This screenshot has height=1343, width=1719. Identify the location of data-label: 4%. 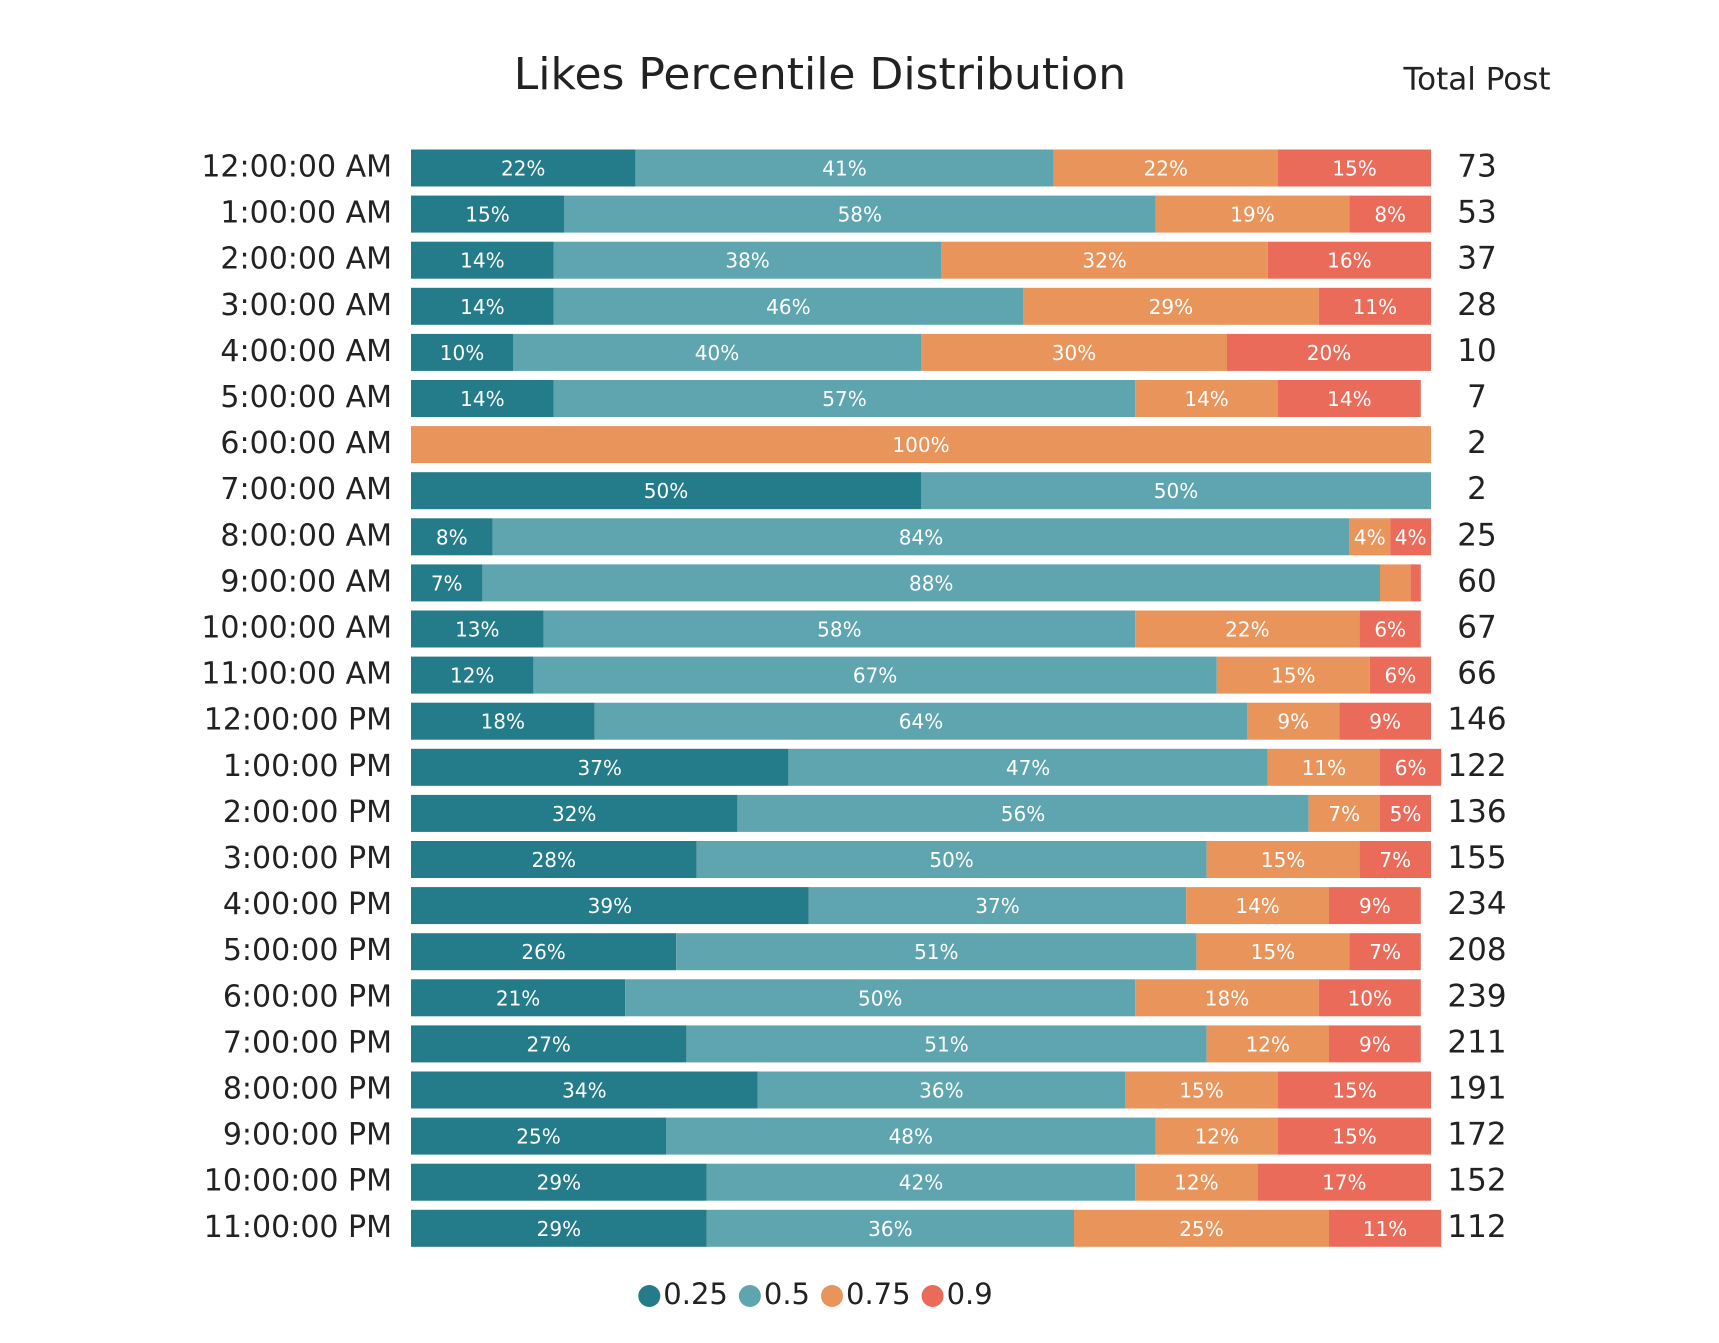
(1411, 537).